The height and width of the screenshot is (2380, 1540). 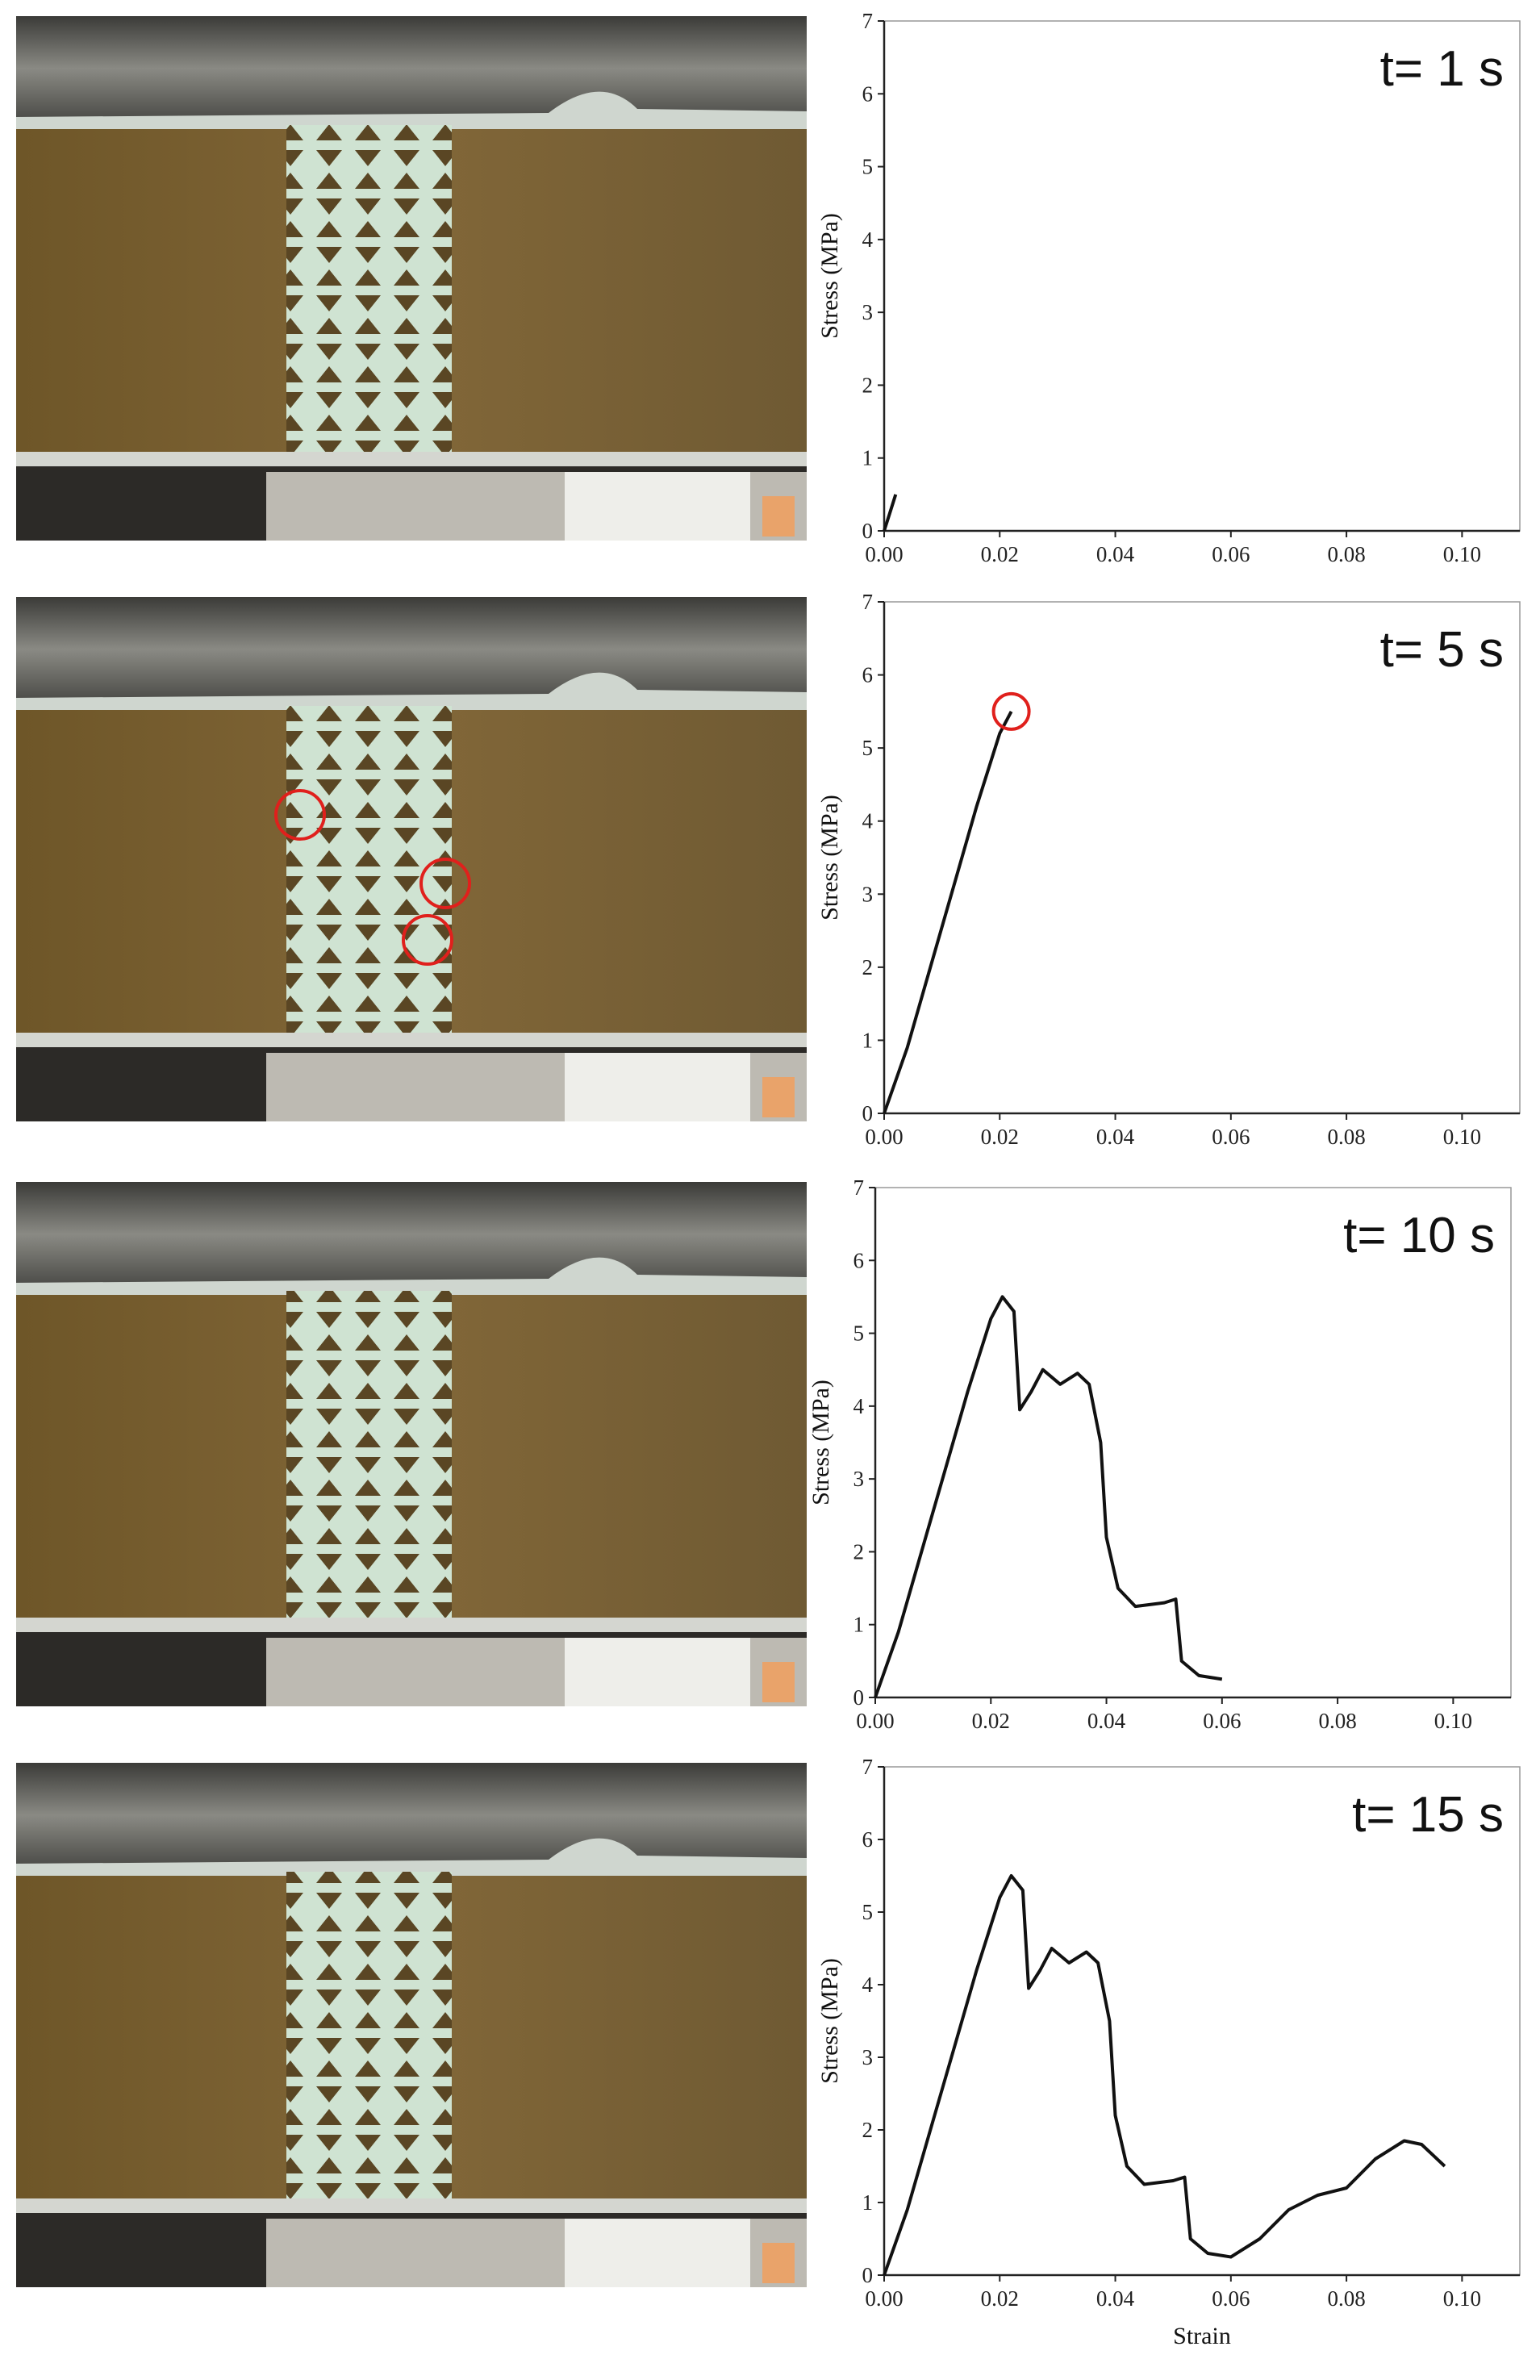 I want to click on annotation: t= 5 s, so click(x=1442, y=650).